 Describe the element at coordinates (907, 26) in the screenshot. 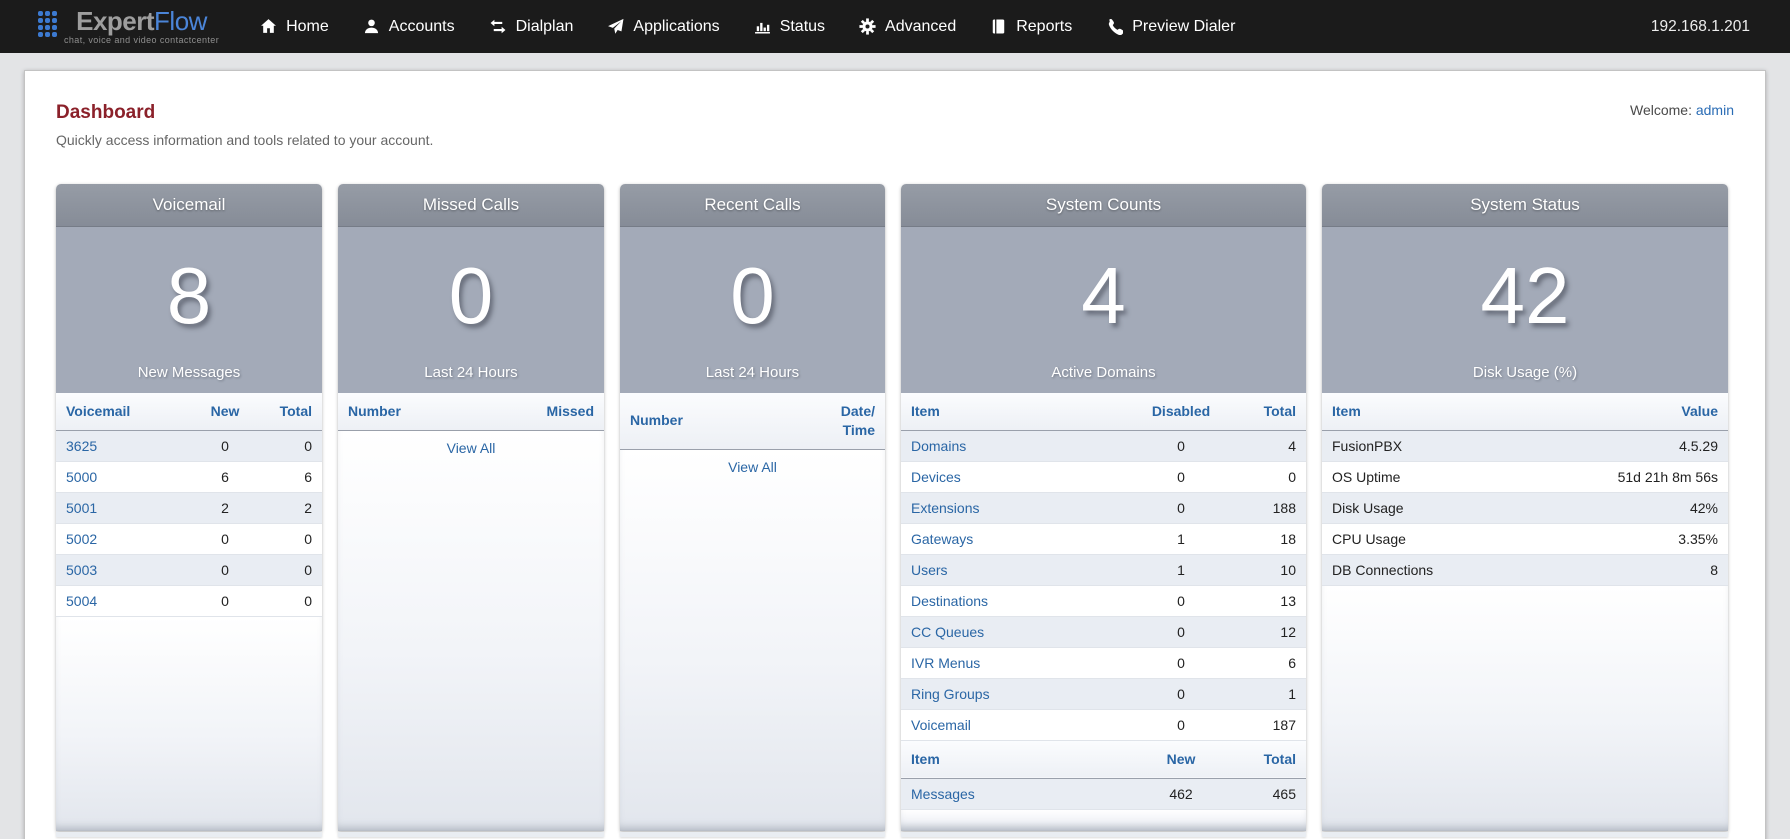

I see `nav-item-advanced: Advanced` at that location.